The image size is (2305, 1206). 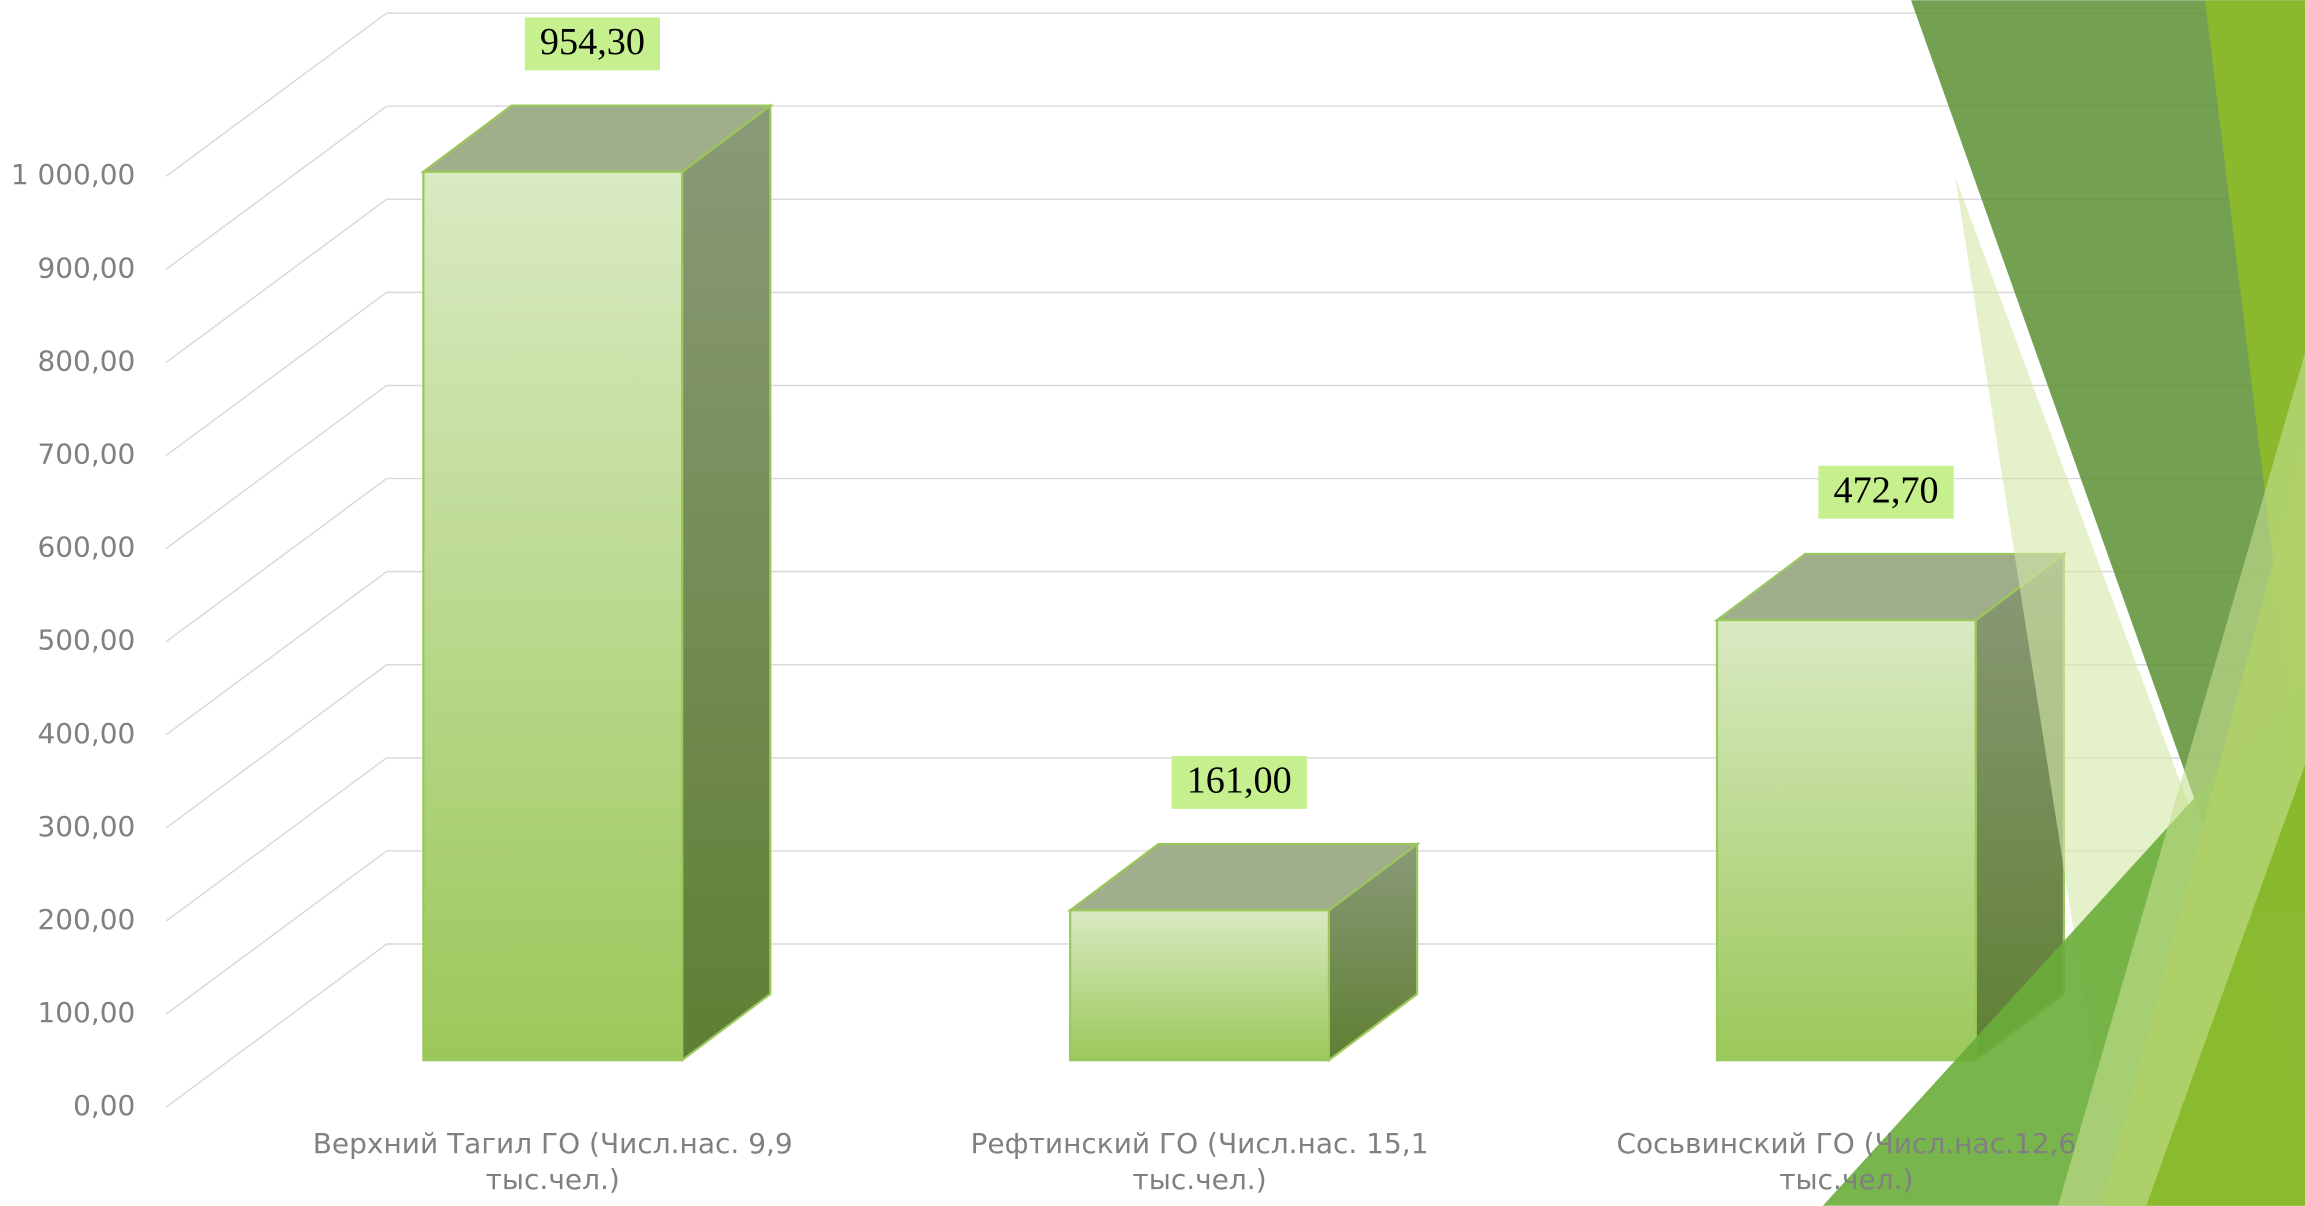 I want to click on y-tick-label: 300,00, so click(x=87, y=826).